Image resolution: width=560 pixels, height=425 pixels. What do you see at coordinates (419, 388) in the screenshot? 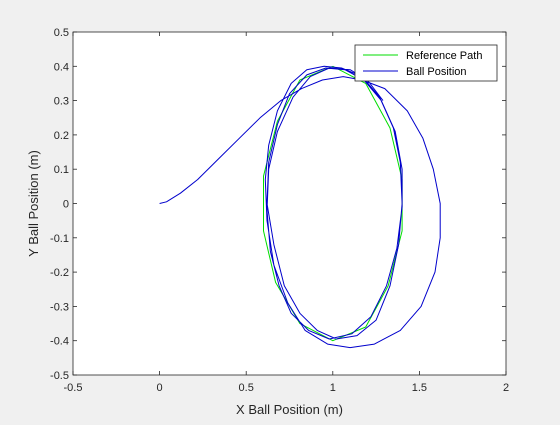
I see `x-tick-label: 1.5` at bounding box center [419, 388].